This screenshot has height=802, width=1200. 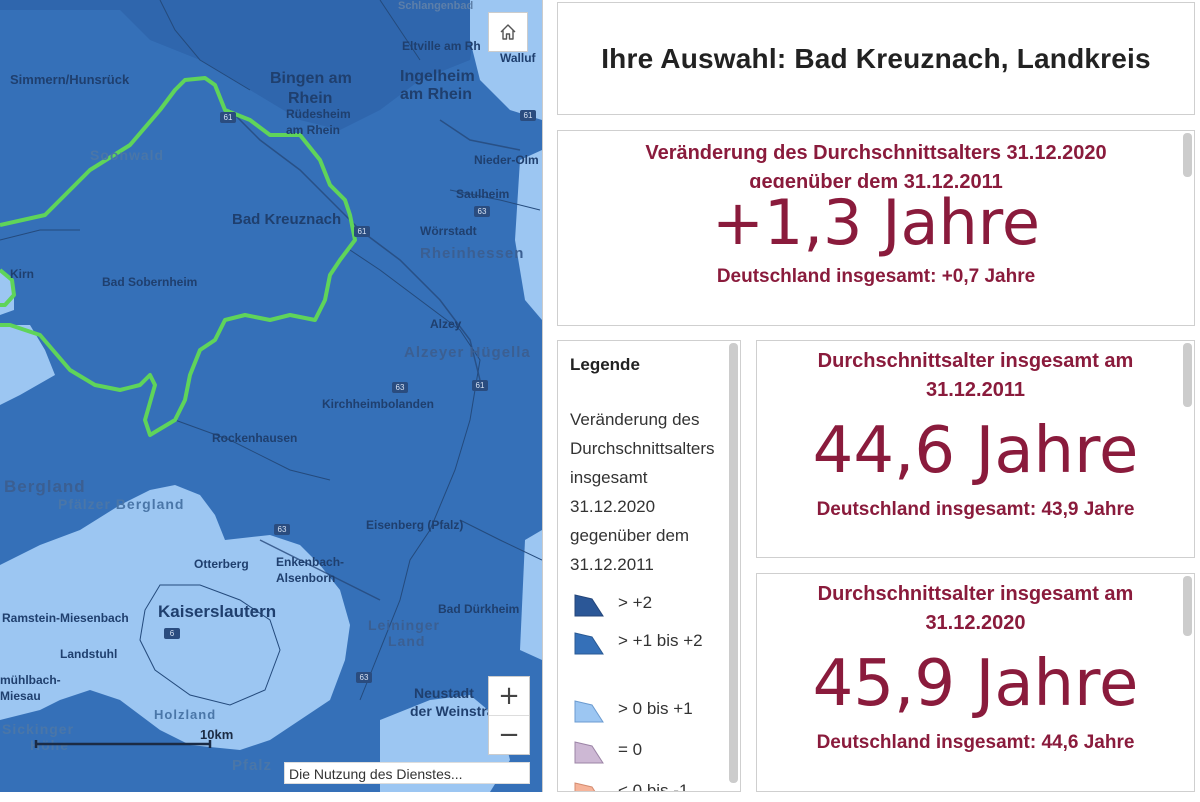 I want to click on age-2020-value: 45,9 Jahre, so click(x=975, y=684).